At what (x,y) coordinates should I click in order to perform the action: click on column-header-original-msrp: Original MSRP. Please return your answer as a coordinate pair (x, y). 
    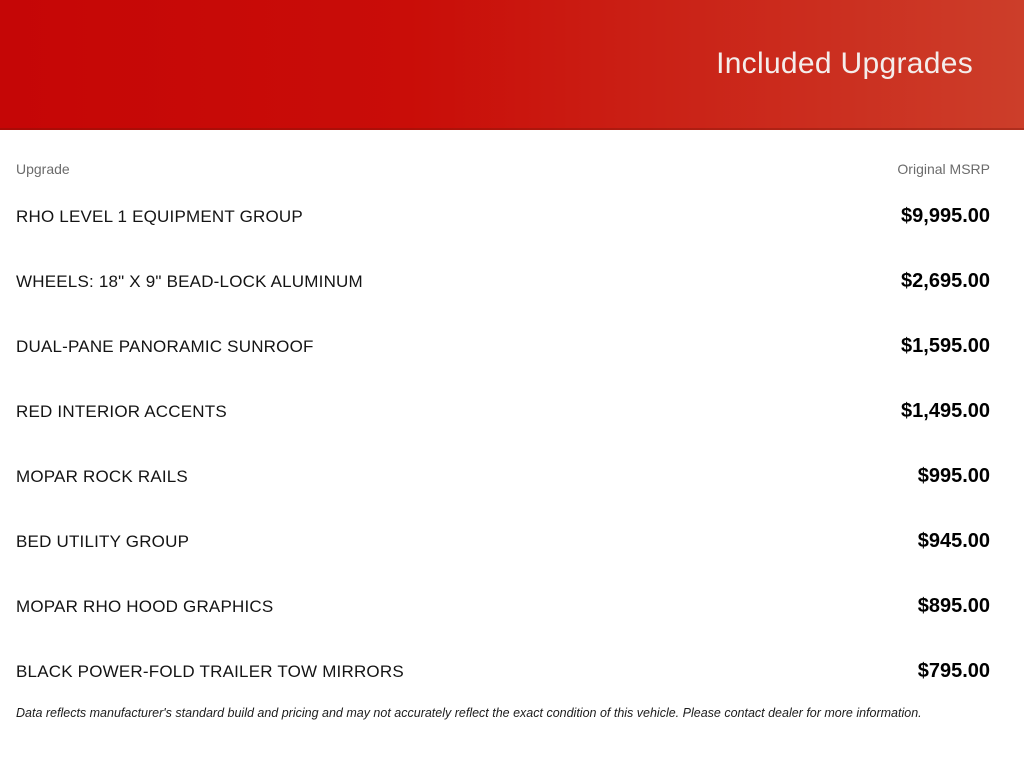
    Looking at the image, I should click on (943, 169).